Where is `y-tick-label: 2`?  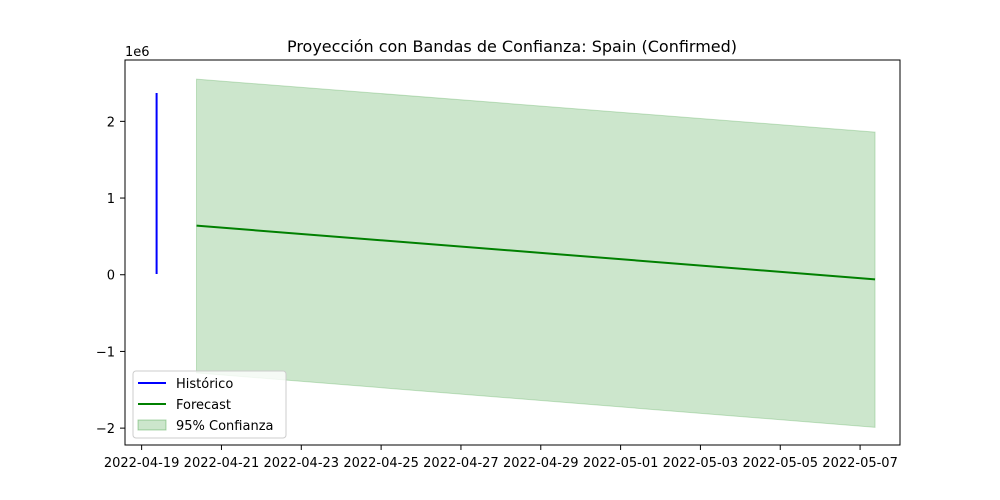
y-tick-label: 2 is located at coordinates (111, 122).